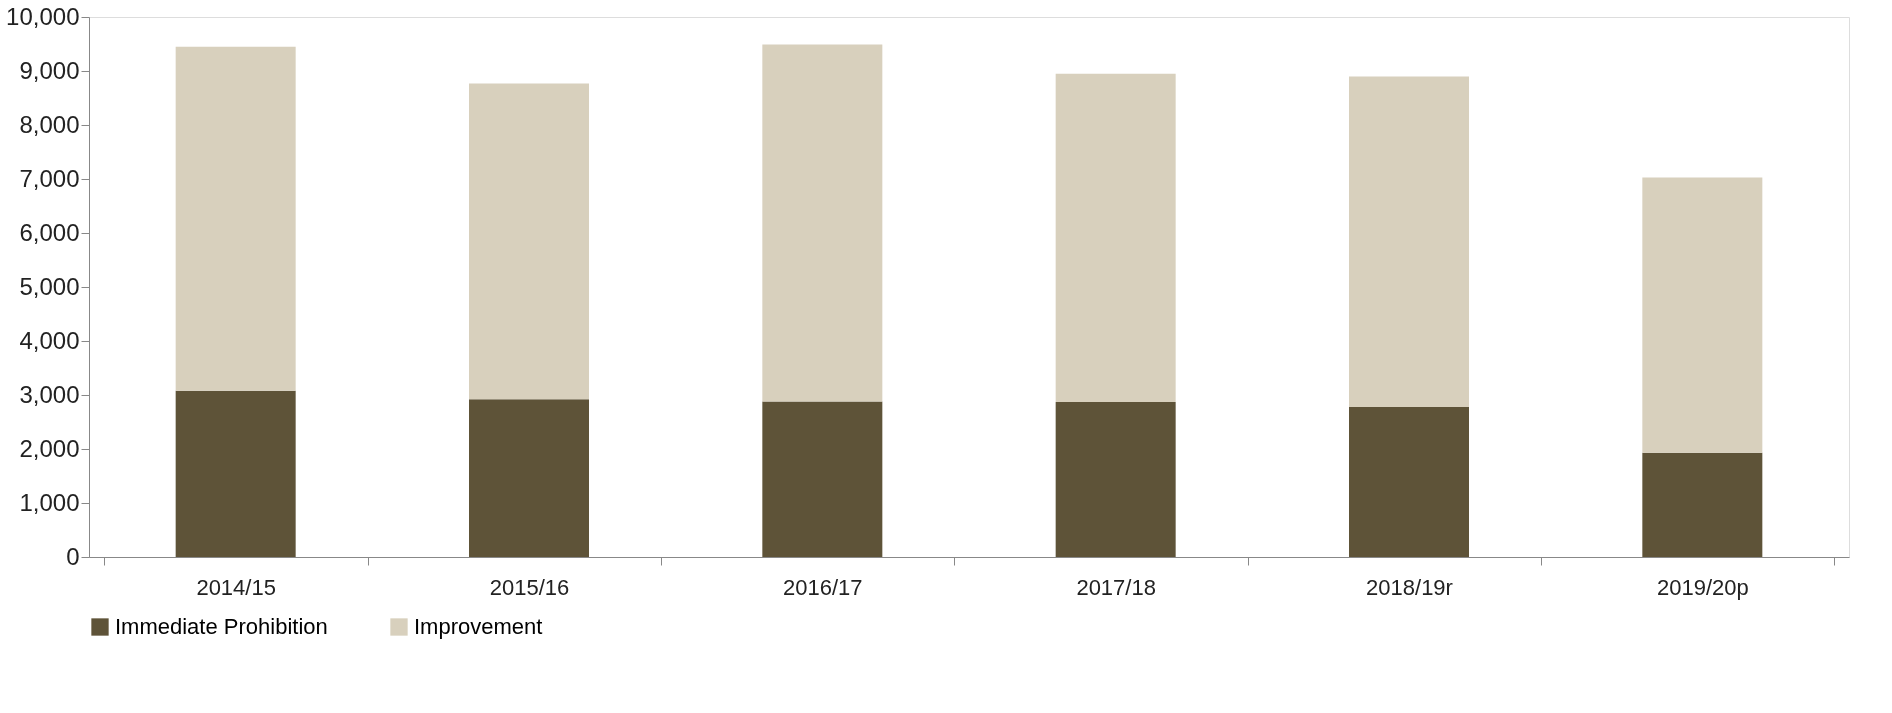 The height and width of the screenshot is (713, 1892). I want to click on y-tick-label: 10,000, so click(43, 16).